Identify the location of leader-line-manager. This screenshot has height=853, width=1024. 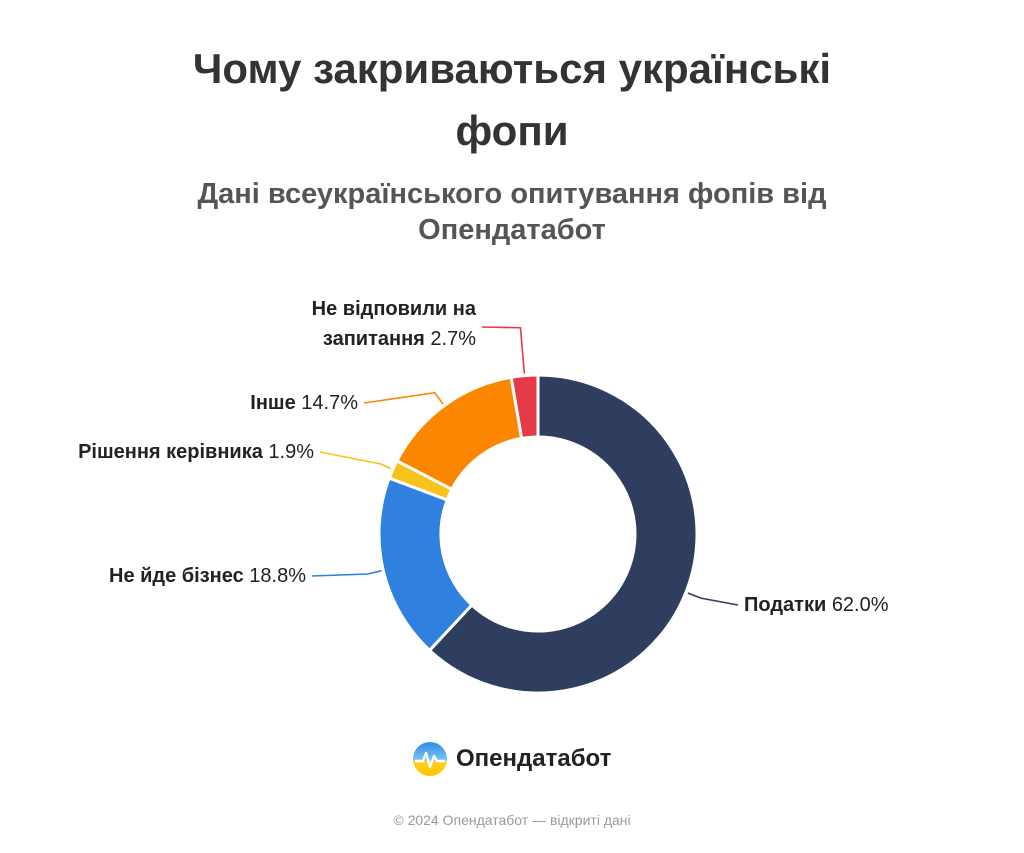
(355, 460).